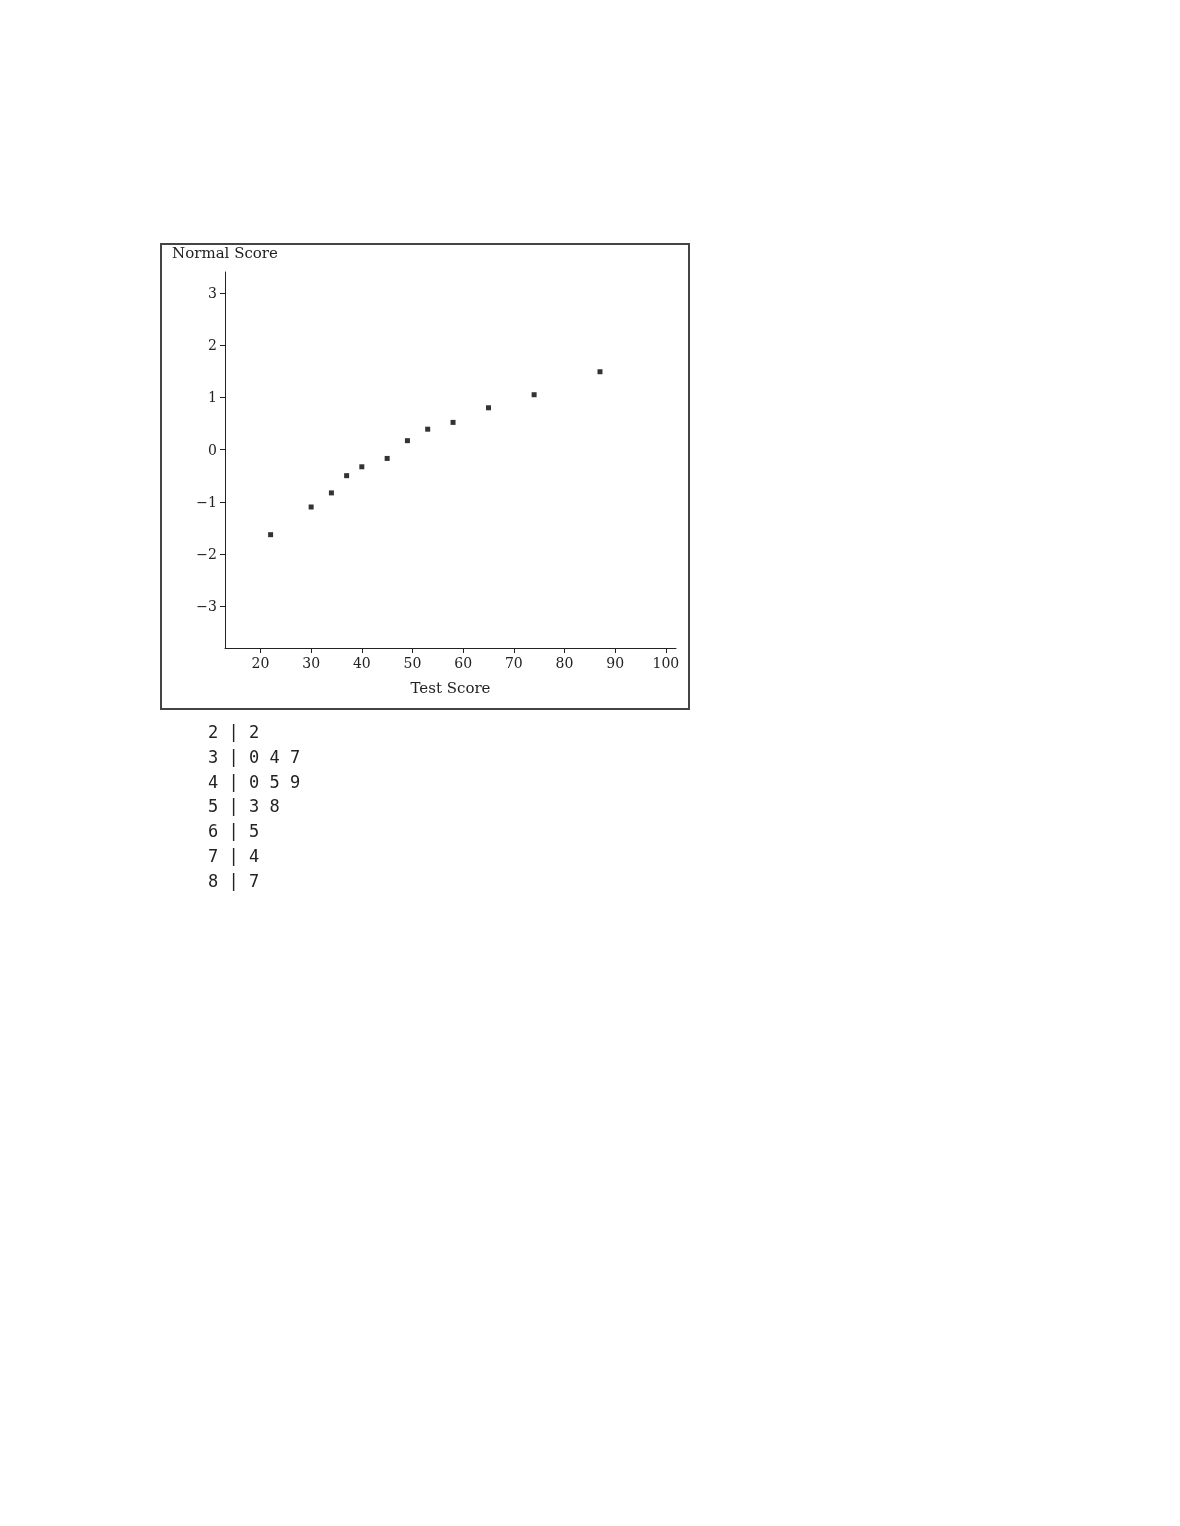  Describe the element at coordinates (234, 732) in the screenshot. I see `text: 2 | 2` at that location.